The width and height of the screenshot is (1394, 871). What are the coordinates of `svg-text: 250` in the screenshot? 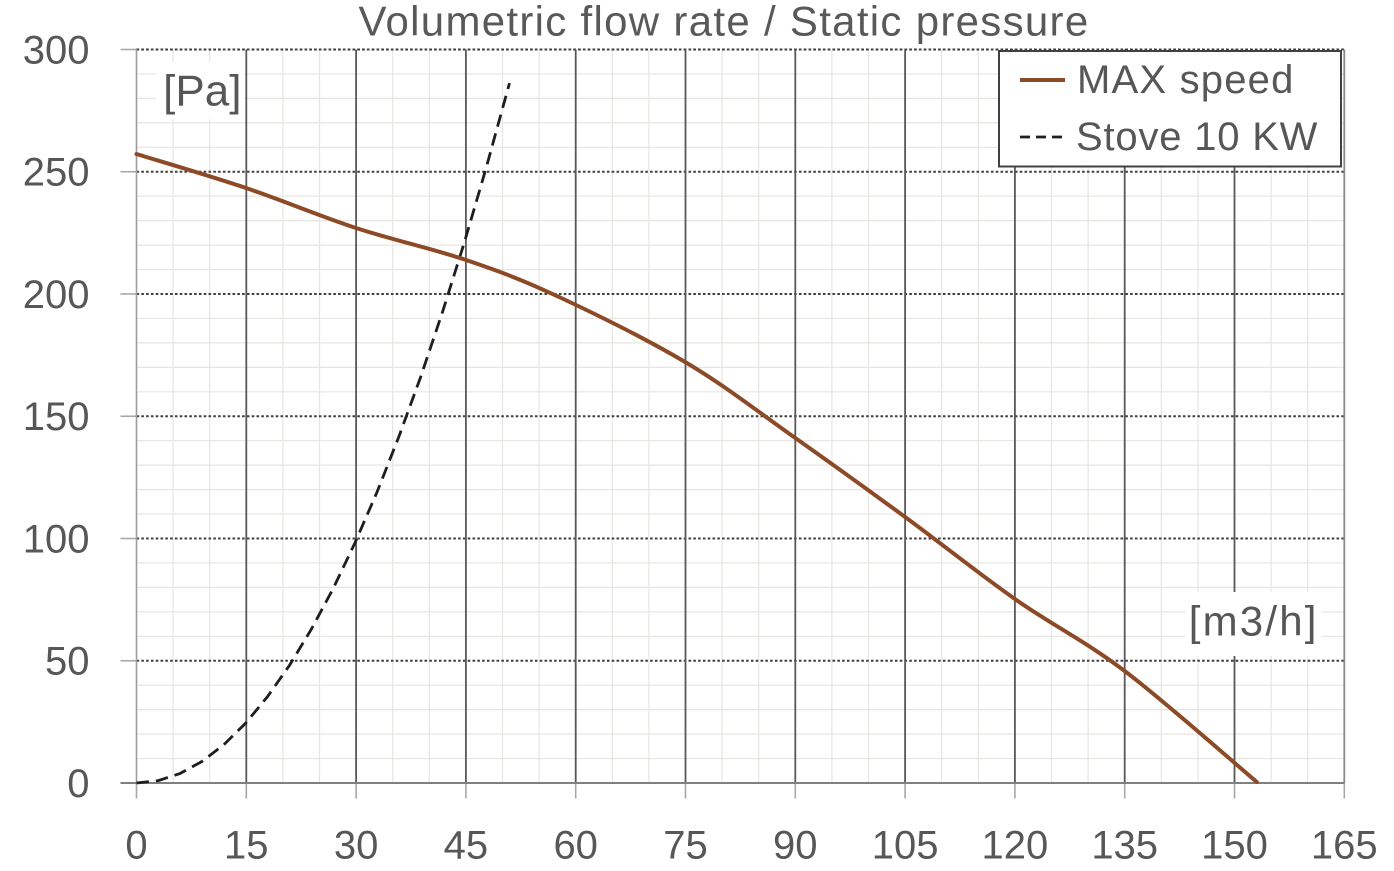 It's located at (56, 173).